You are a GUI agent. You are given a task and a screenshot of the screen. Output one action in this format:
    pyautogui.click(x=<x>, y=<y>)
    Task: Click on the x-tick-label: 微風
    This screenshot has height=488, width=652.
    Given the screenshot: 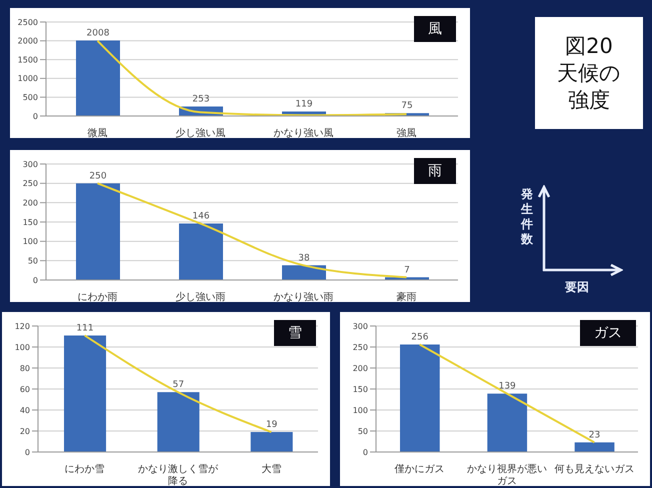 What is the action you would take?
    pyautogui.click(x=98, y=133)
    